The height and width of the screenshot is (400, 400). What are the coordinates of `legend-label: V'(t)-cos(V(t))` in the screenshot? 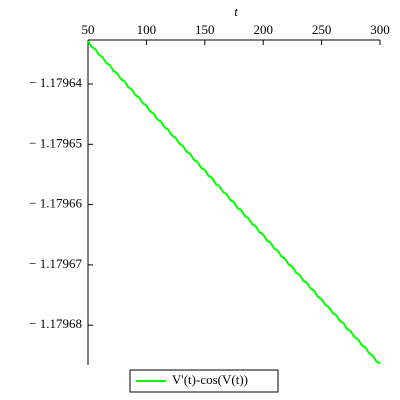 It's located at (210, 379).